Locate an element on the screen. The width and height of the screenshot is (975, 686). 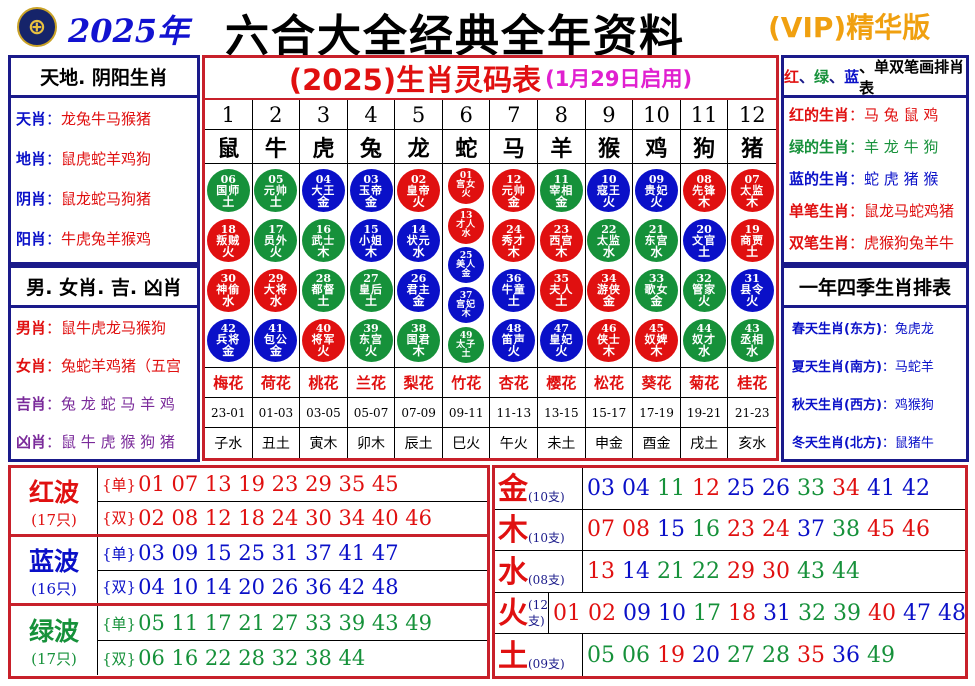
element-numbers: 07 08 15 16 23 24 37 38 45 46 is located at coordinates (774, 530).